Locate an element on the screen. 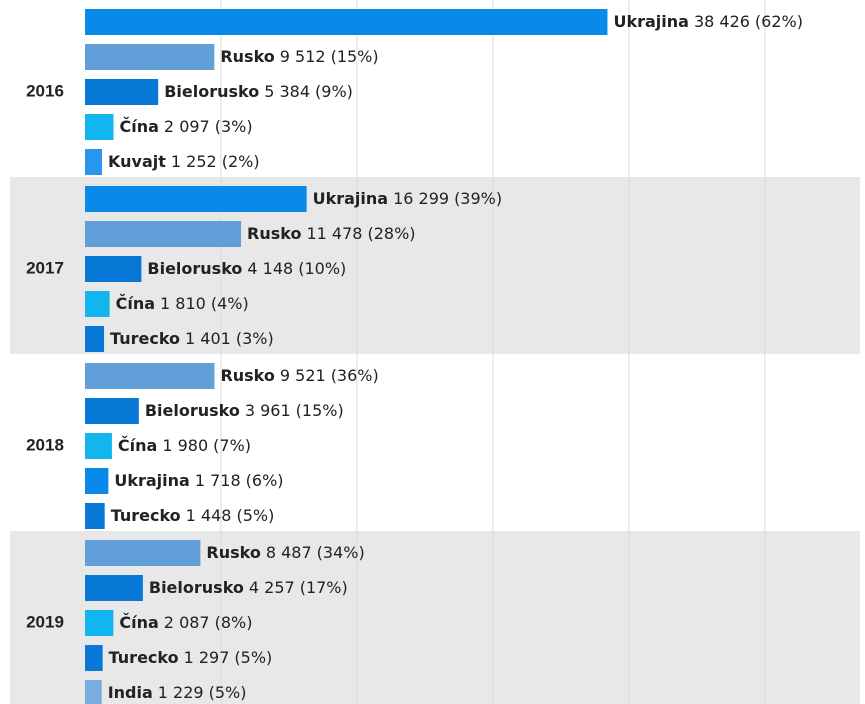 The width and height of the screenshot is (865, 704). value-label: 8 487 is located at coordinates (289, 552).